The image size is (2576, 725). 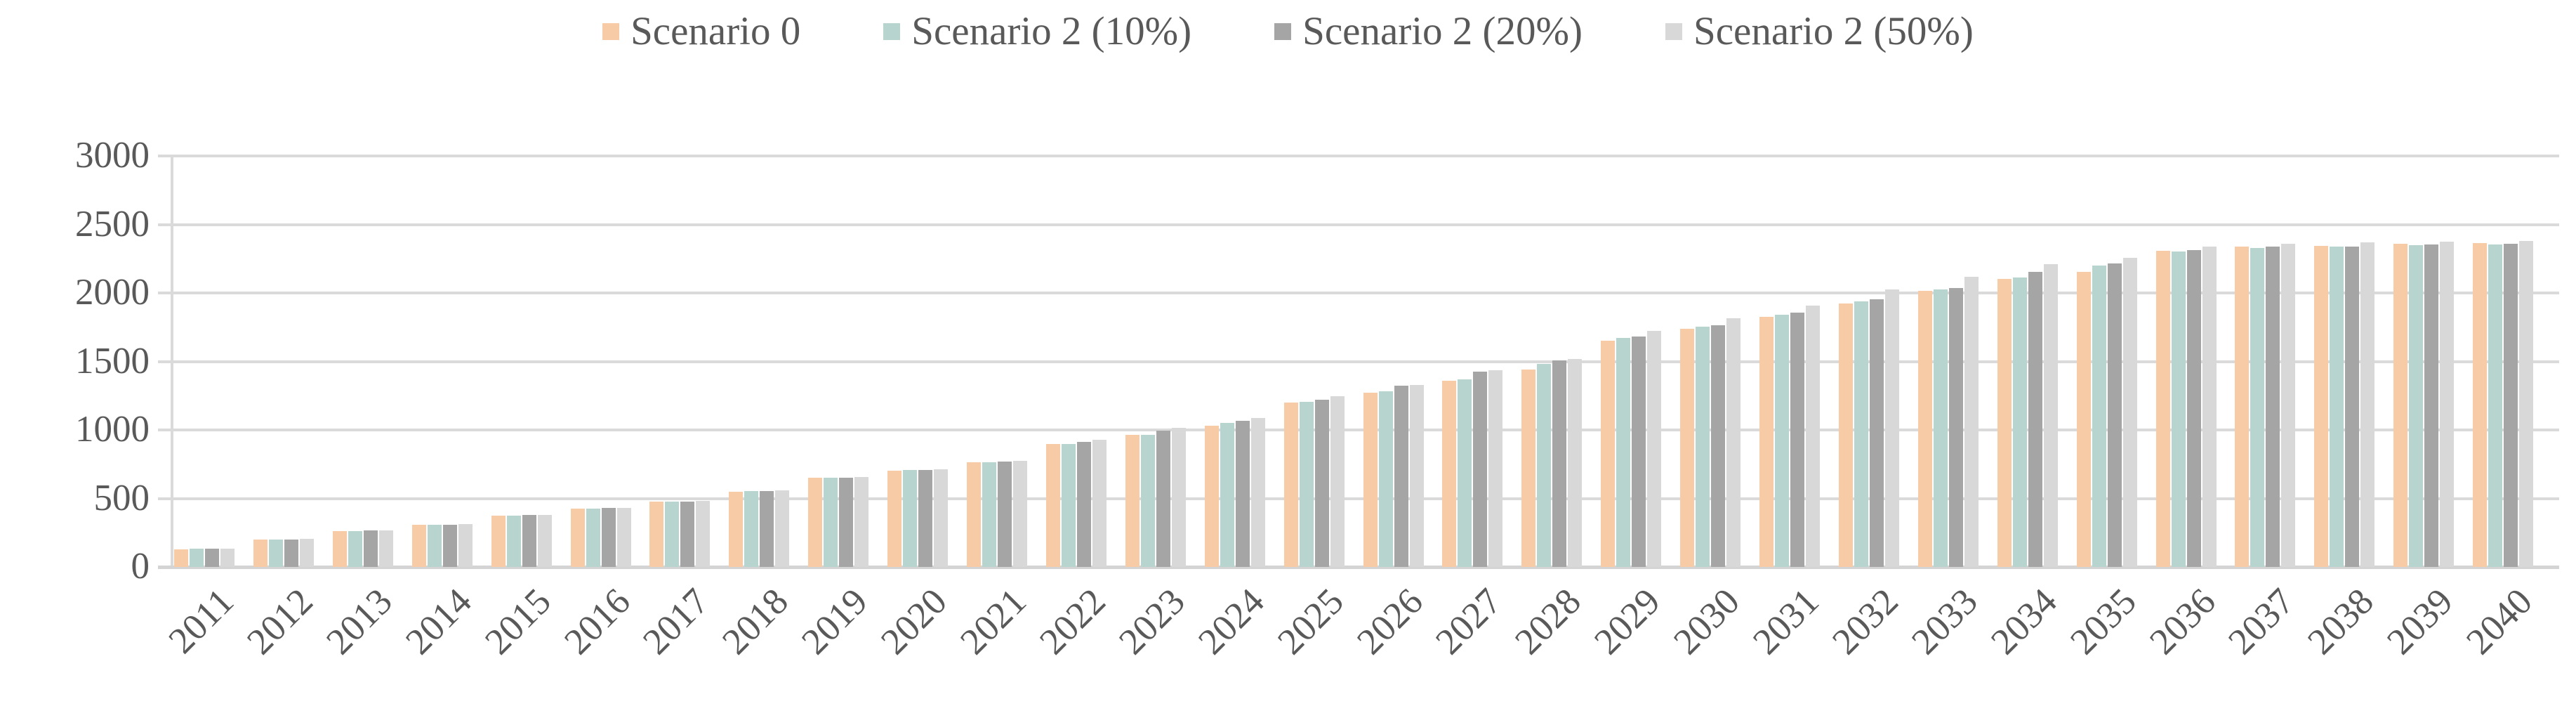 I want to click on legend-label: Scenario 2 (50%), so click(x=1833, y=31).